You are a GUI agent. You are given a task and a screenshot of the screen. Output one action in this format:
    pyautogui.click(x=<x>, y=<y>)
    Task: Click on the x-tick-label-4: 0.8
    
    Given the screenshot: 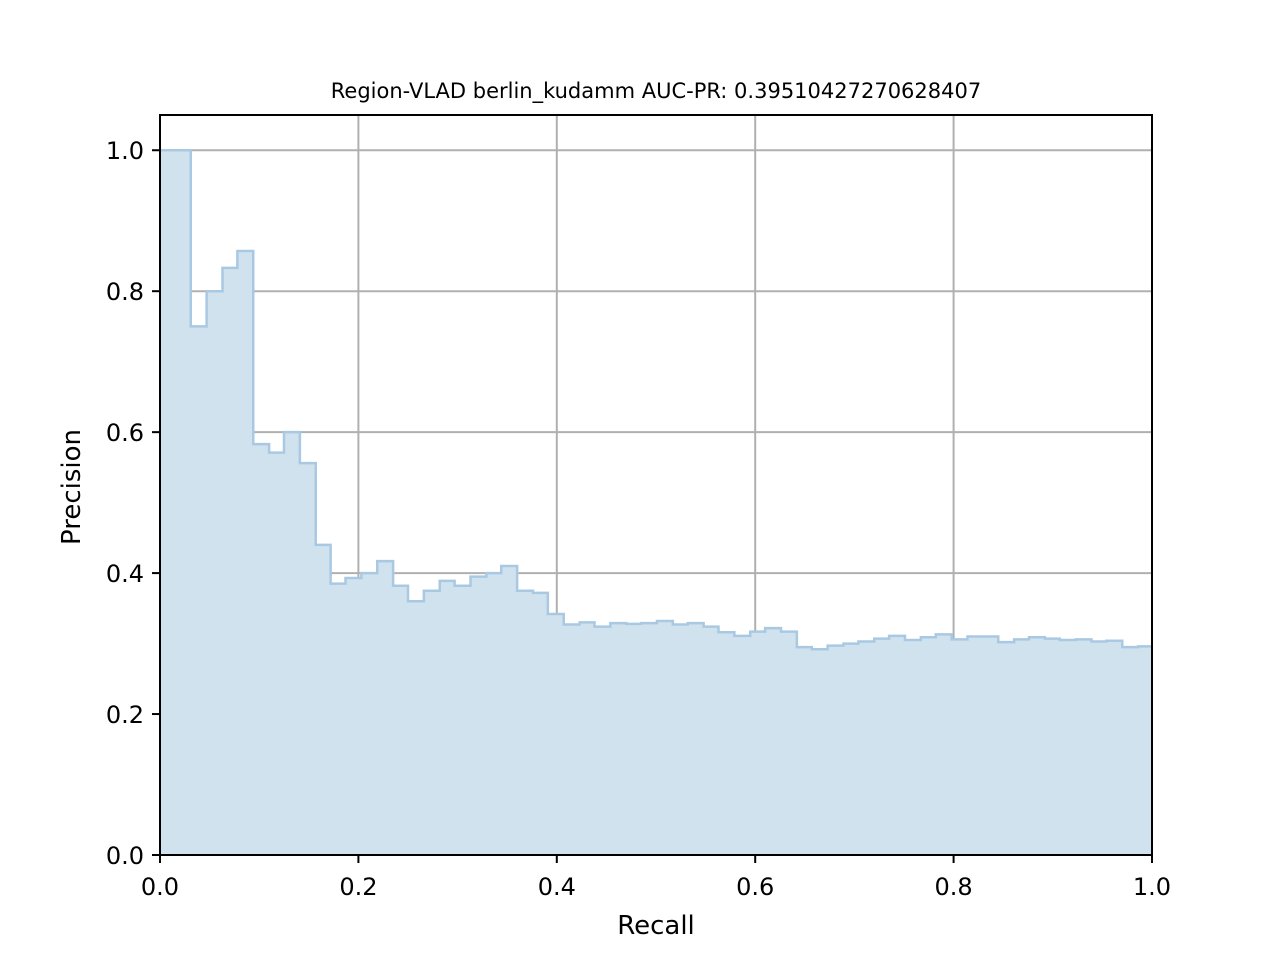 What is the action you would take?
    pyautogui.click(x=954, y=887)
    